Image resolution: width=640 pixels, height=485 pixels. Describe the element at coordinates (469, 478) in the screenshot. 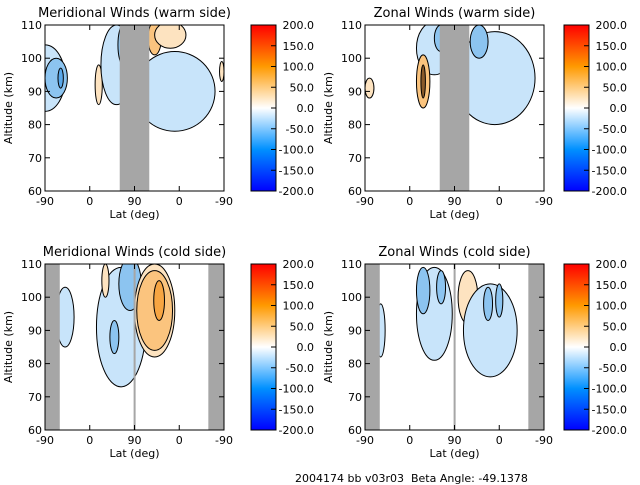

I see `footer-beta: Beta Angle: -49.1378` at that location.